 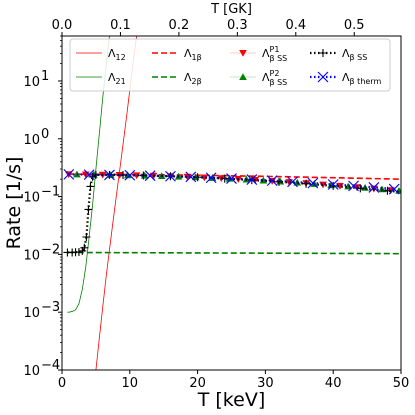 What do you see at coordinates (50, 192) in the screenshot?
I see `y-tick-exponent: −1` at bounding box center [50, 192].